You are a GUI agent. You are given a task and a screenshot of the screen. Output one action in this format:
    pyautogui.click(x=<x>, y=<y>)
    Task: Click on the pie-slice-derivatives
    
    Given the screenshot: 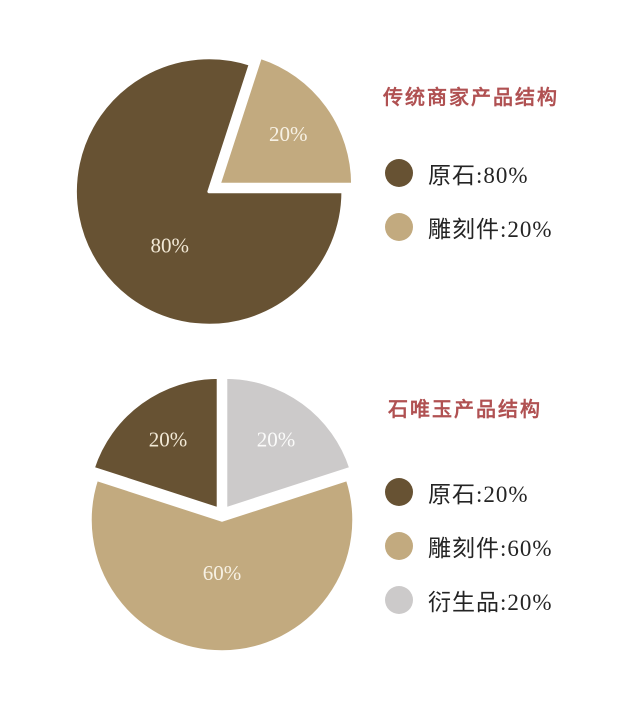 What is the action you would take?
    pyautogui.click(x=288, y=443)
    